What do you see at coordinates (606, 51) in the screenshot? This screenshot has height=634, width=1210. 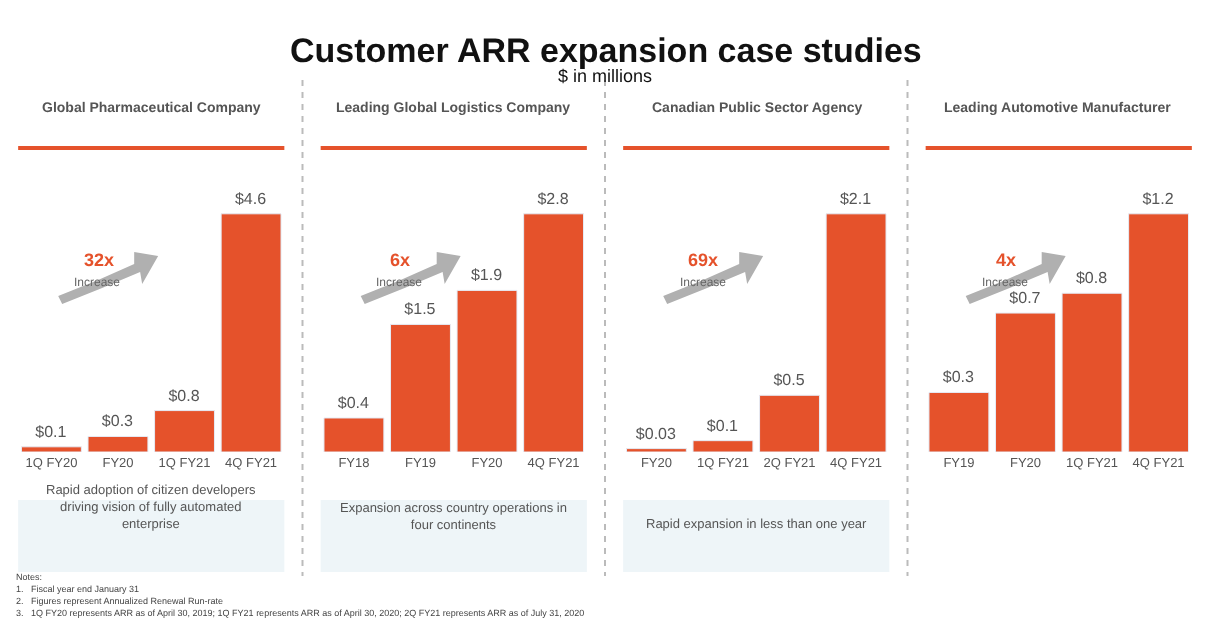 I see `text: Customer ARR expansion case studies` at bounding box center [606, 51].